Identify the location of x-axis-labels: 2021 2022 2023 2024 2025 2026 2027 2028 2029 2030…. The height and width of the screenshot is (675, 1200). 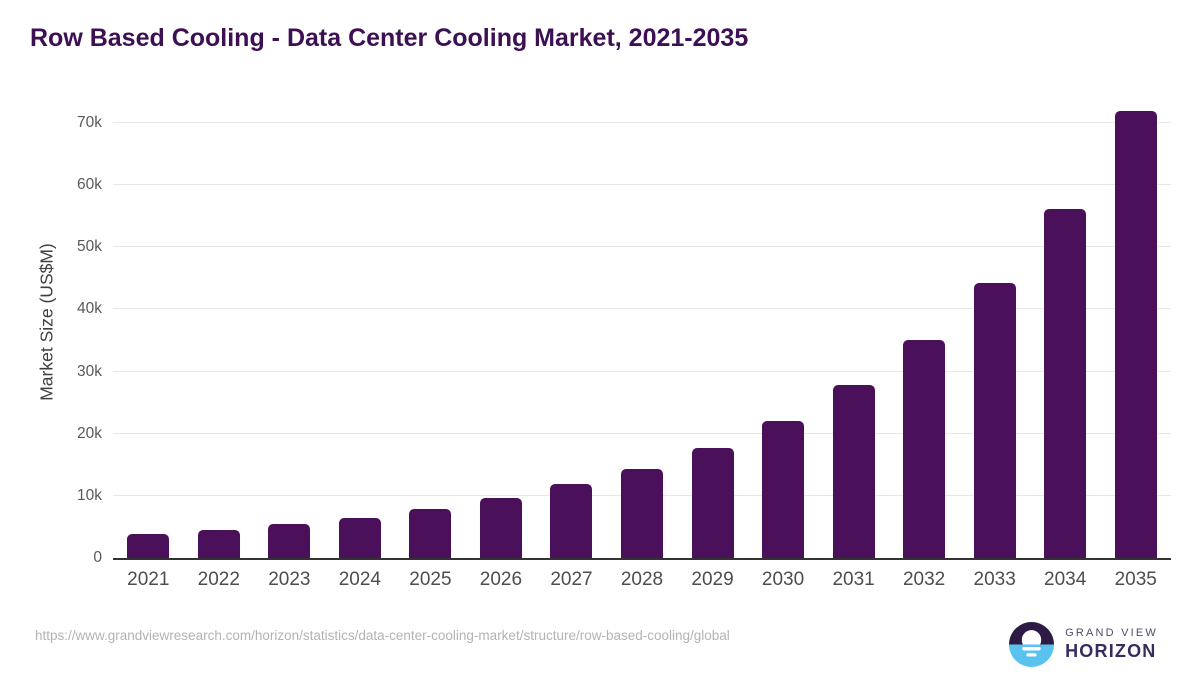
(642, 580).